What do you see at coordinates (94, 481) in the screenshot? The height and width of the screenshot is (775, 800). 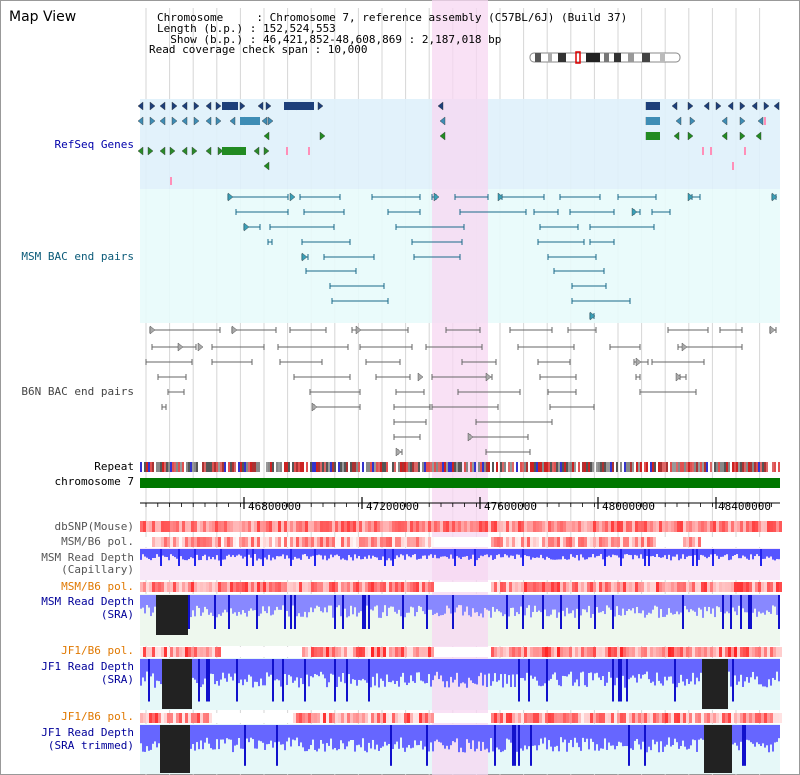 I see `label-chromosome: chromosome 7` at bounding box center [94, 481].